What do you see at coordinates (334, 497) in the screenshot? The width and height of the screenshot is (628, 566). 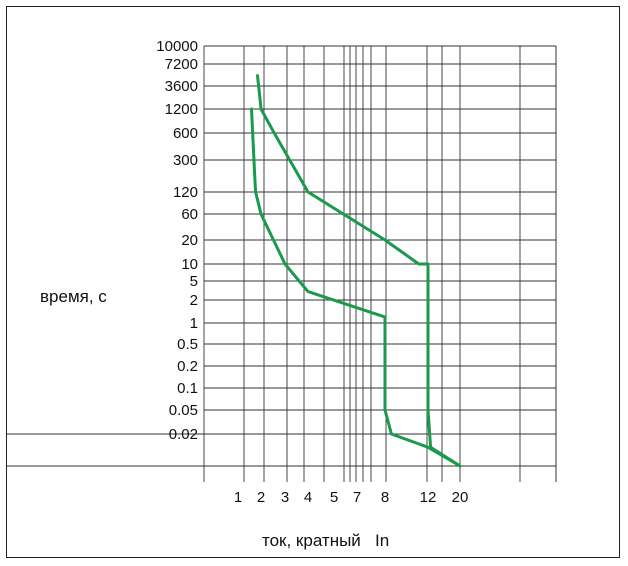 I see `x-tick-label: 5` at bounding box center [334, 497].